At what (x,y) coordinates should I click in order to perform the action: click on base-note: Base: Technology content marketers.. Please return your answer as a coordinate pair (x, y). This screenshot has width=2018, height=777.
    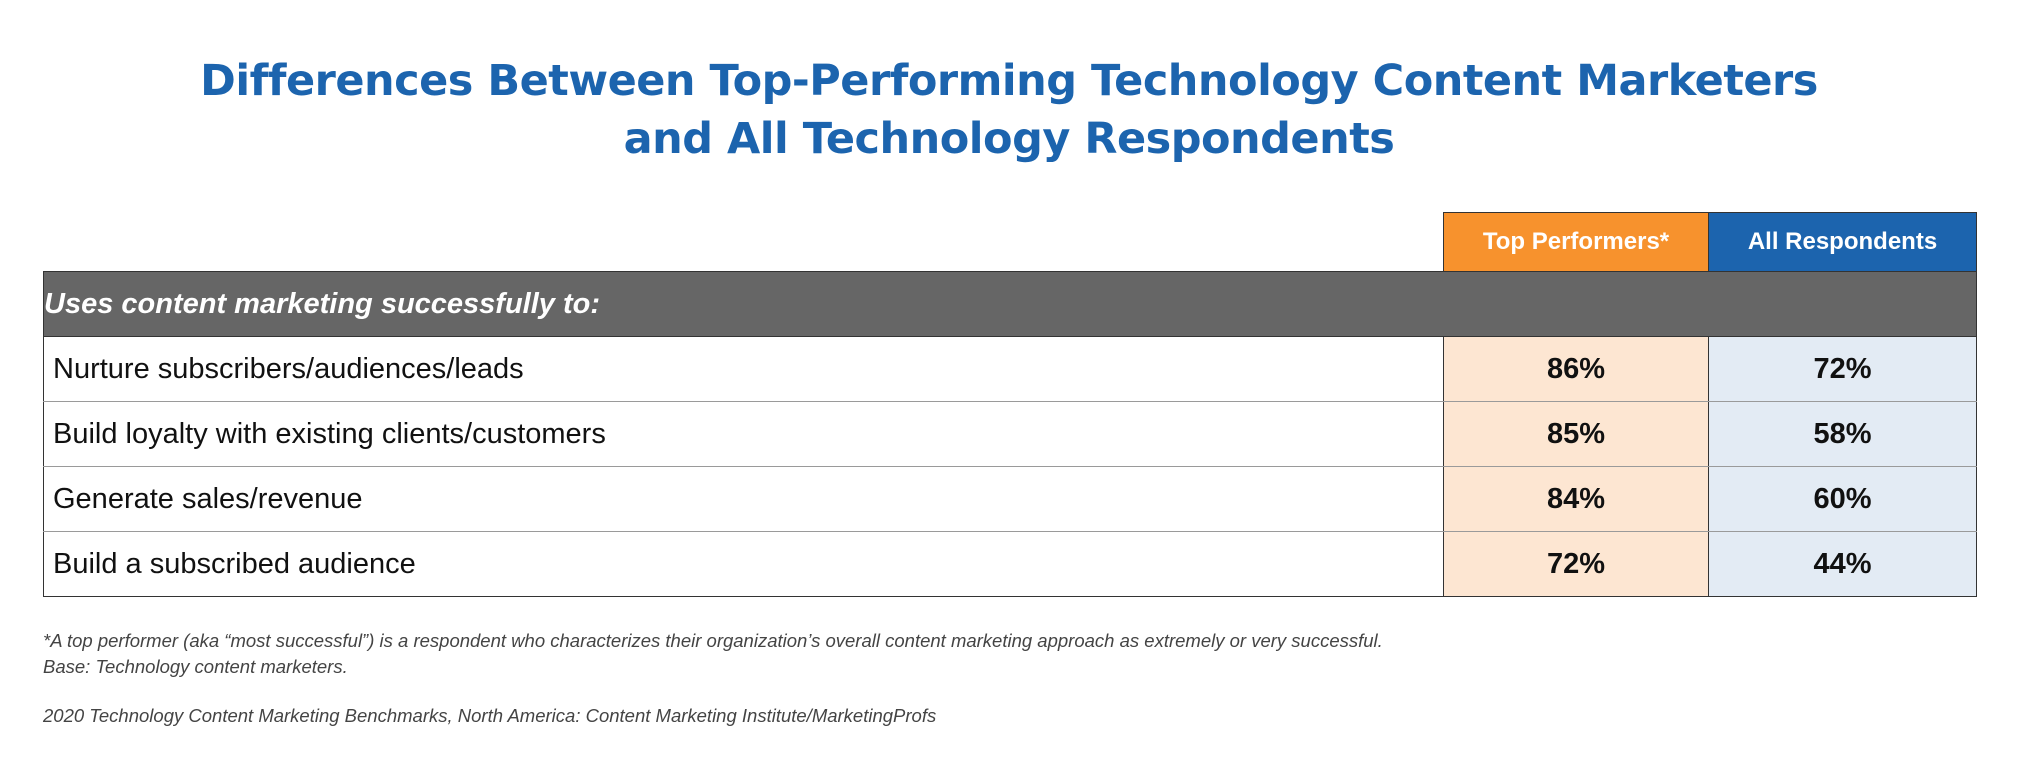
    Looking at the image, I should click on (195, 666).